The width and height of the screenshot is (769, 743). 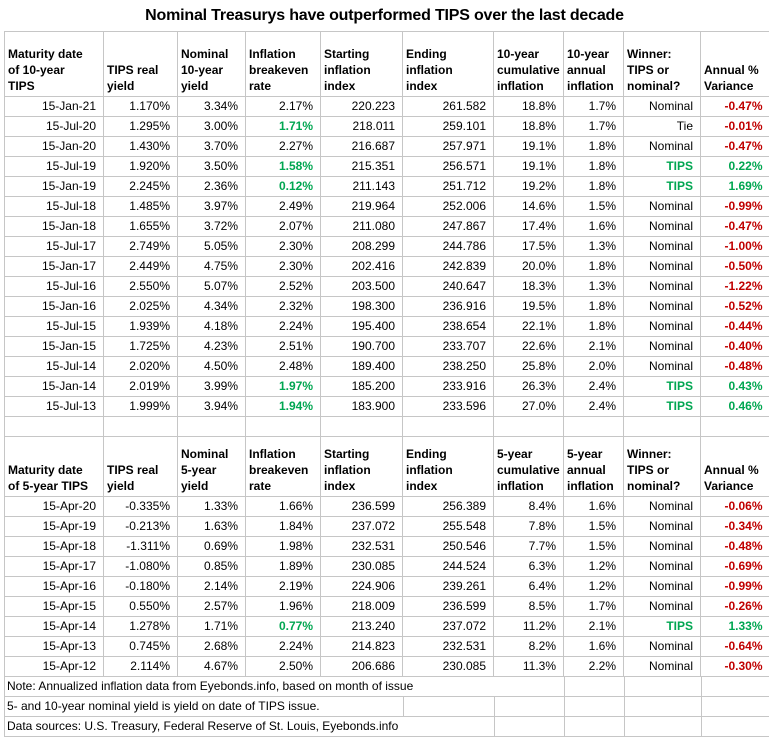 I want to click on cell-cumulative-inflation: 18.8%, so click(x=528, y=106).